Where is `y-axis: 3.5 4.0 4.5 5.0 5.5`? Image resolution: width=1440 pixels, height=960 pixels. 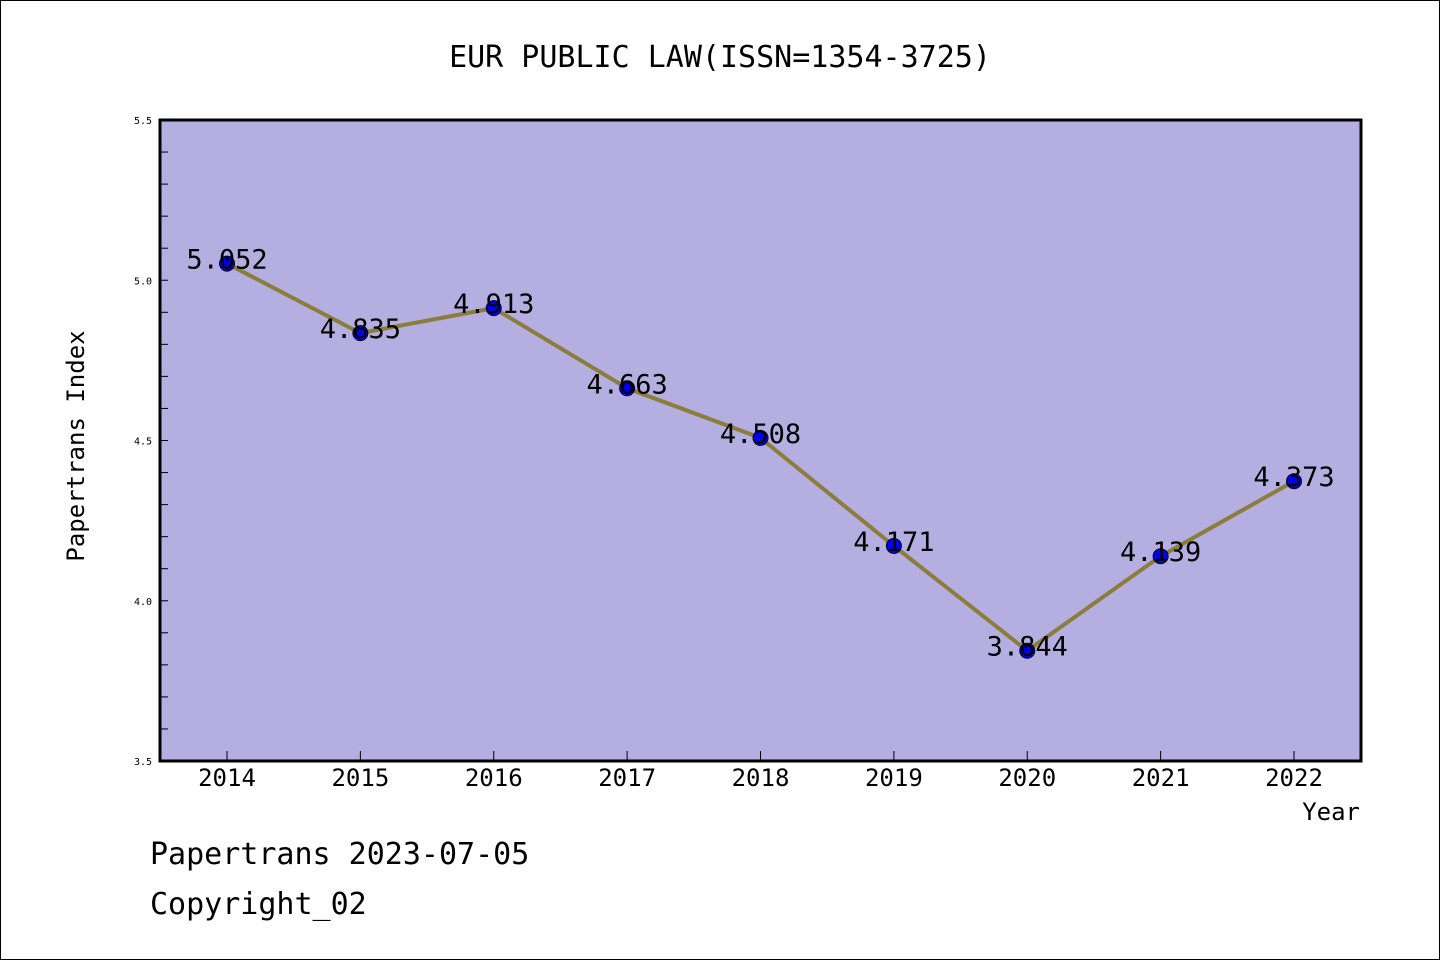 y-axis: 3.5 4.0 4.5 5.0 5.5 is located at coordinates (151, 442).